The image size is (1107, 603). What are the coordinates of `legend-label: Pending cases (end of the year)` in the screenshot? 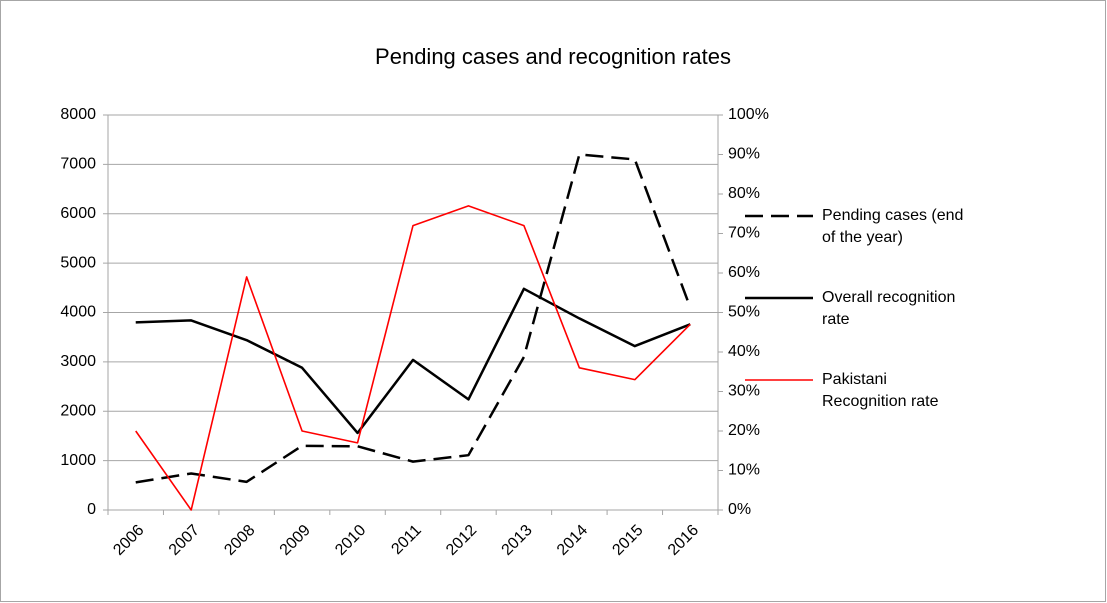 It's located at (892, 226).